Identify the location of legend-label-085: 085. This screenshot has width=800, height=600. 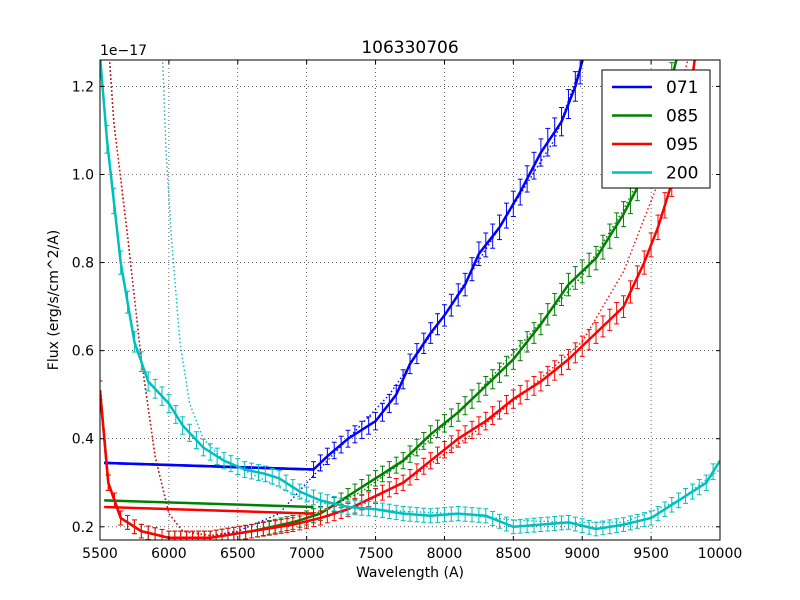
(682, 117).